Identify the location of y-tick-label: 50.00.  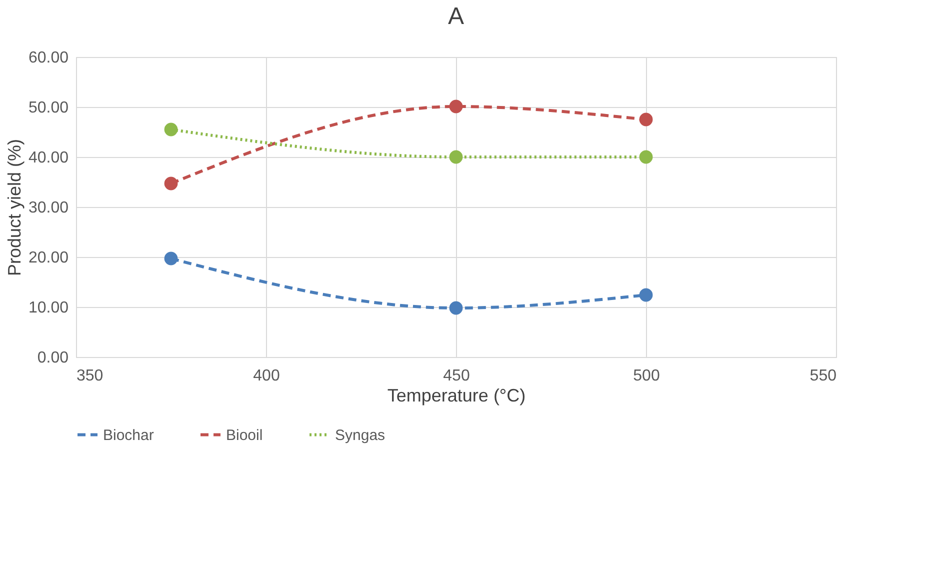
(48, 108).